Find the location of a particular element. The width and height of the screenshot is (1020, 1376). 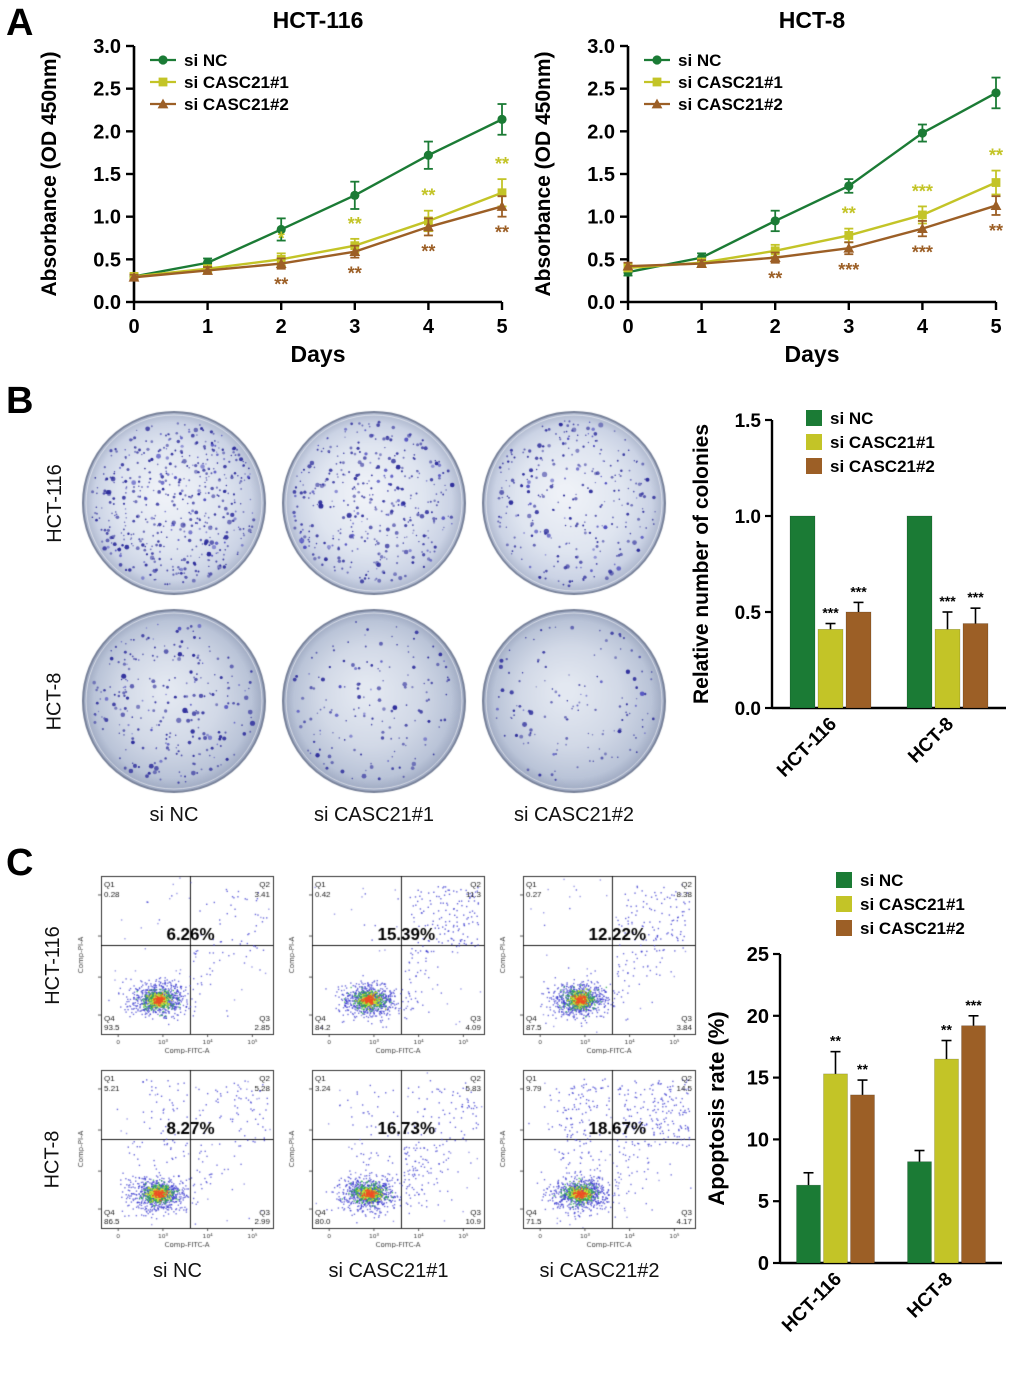

colony-row-hct8: HCT-8 is located at coordinates (355, 701).